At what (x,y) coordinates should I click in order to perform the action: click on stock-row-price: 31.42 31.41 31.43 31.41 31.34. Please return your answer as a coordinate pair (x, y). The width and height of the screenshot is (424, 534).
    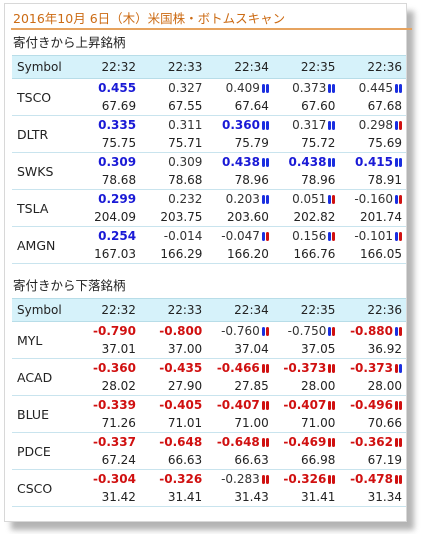
    Looking at the image, I should click on (209, 497).